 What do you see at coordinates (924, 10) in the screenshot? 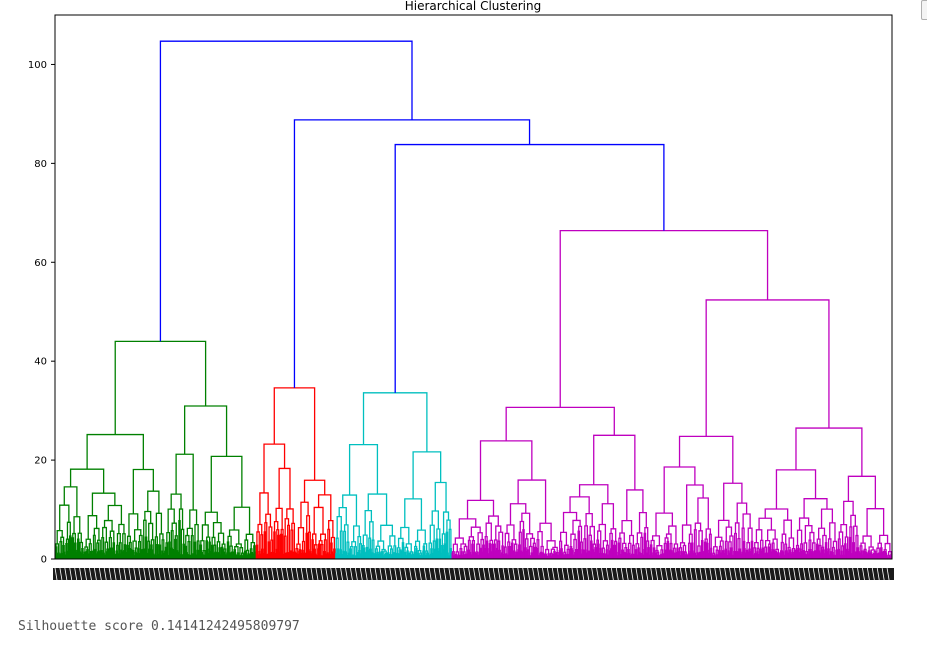
I see `scroll-handle` at bounding box center [924, 10].